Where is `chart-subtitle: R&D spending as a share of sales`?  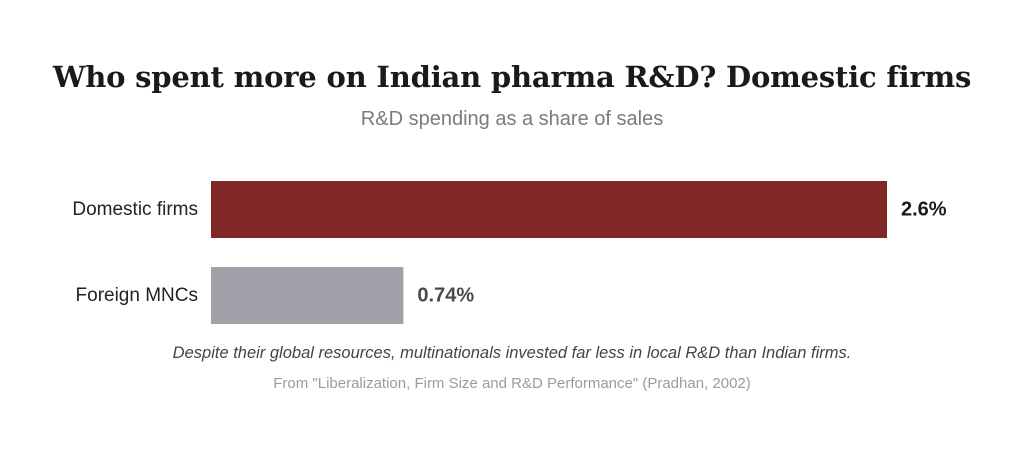
chart-subtitle: R&D spending as a share of sales is located at coordinates (512, 119).